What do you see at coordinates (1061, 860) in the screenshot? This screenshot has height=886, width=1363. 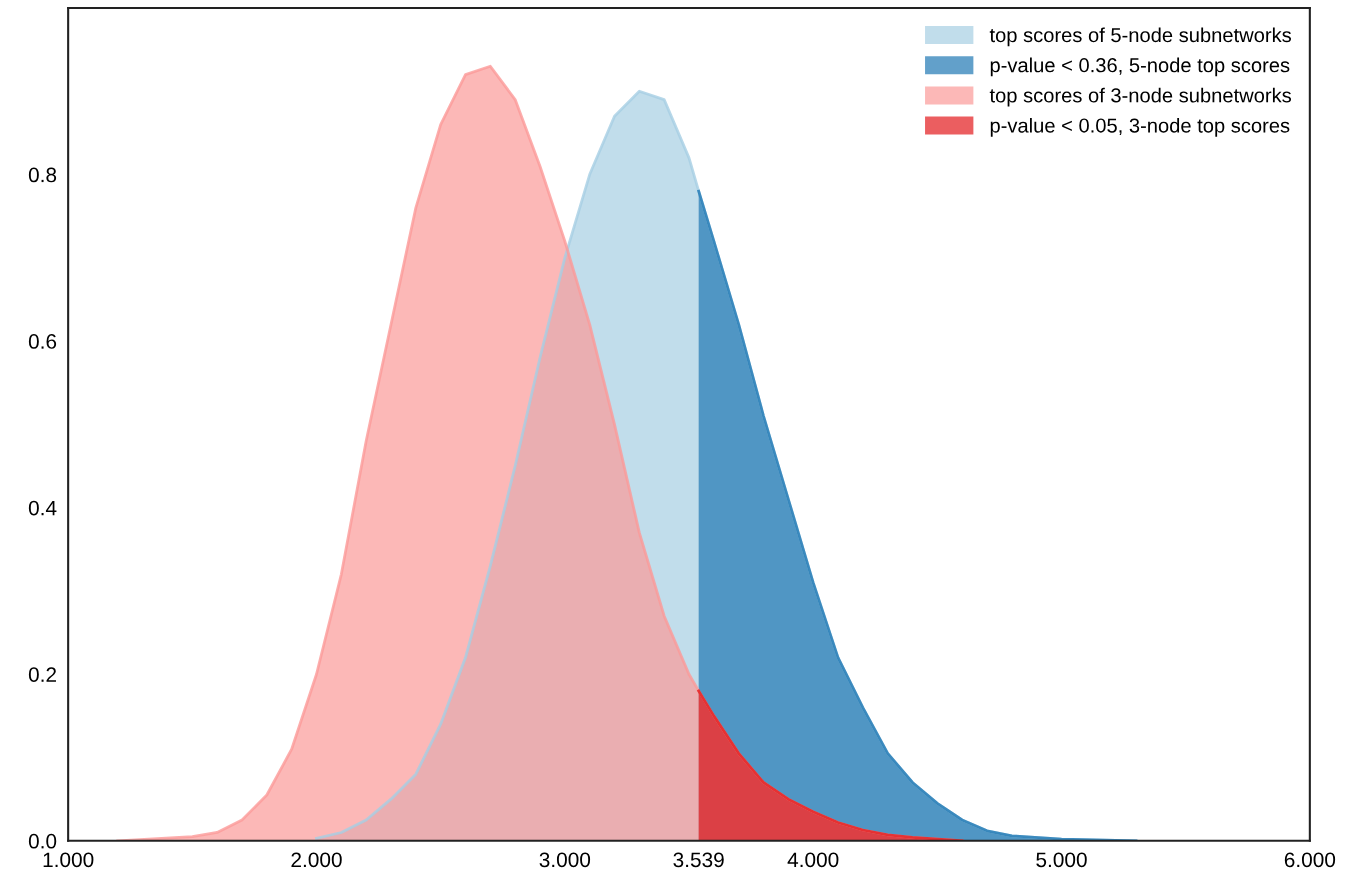 I see `x-tick-label: 5.000` at bounding box center [1061, 860].